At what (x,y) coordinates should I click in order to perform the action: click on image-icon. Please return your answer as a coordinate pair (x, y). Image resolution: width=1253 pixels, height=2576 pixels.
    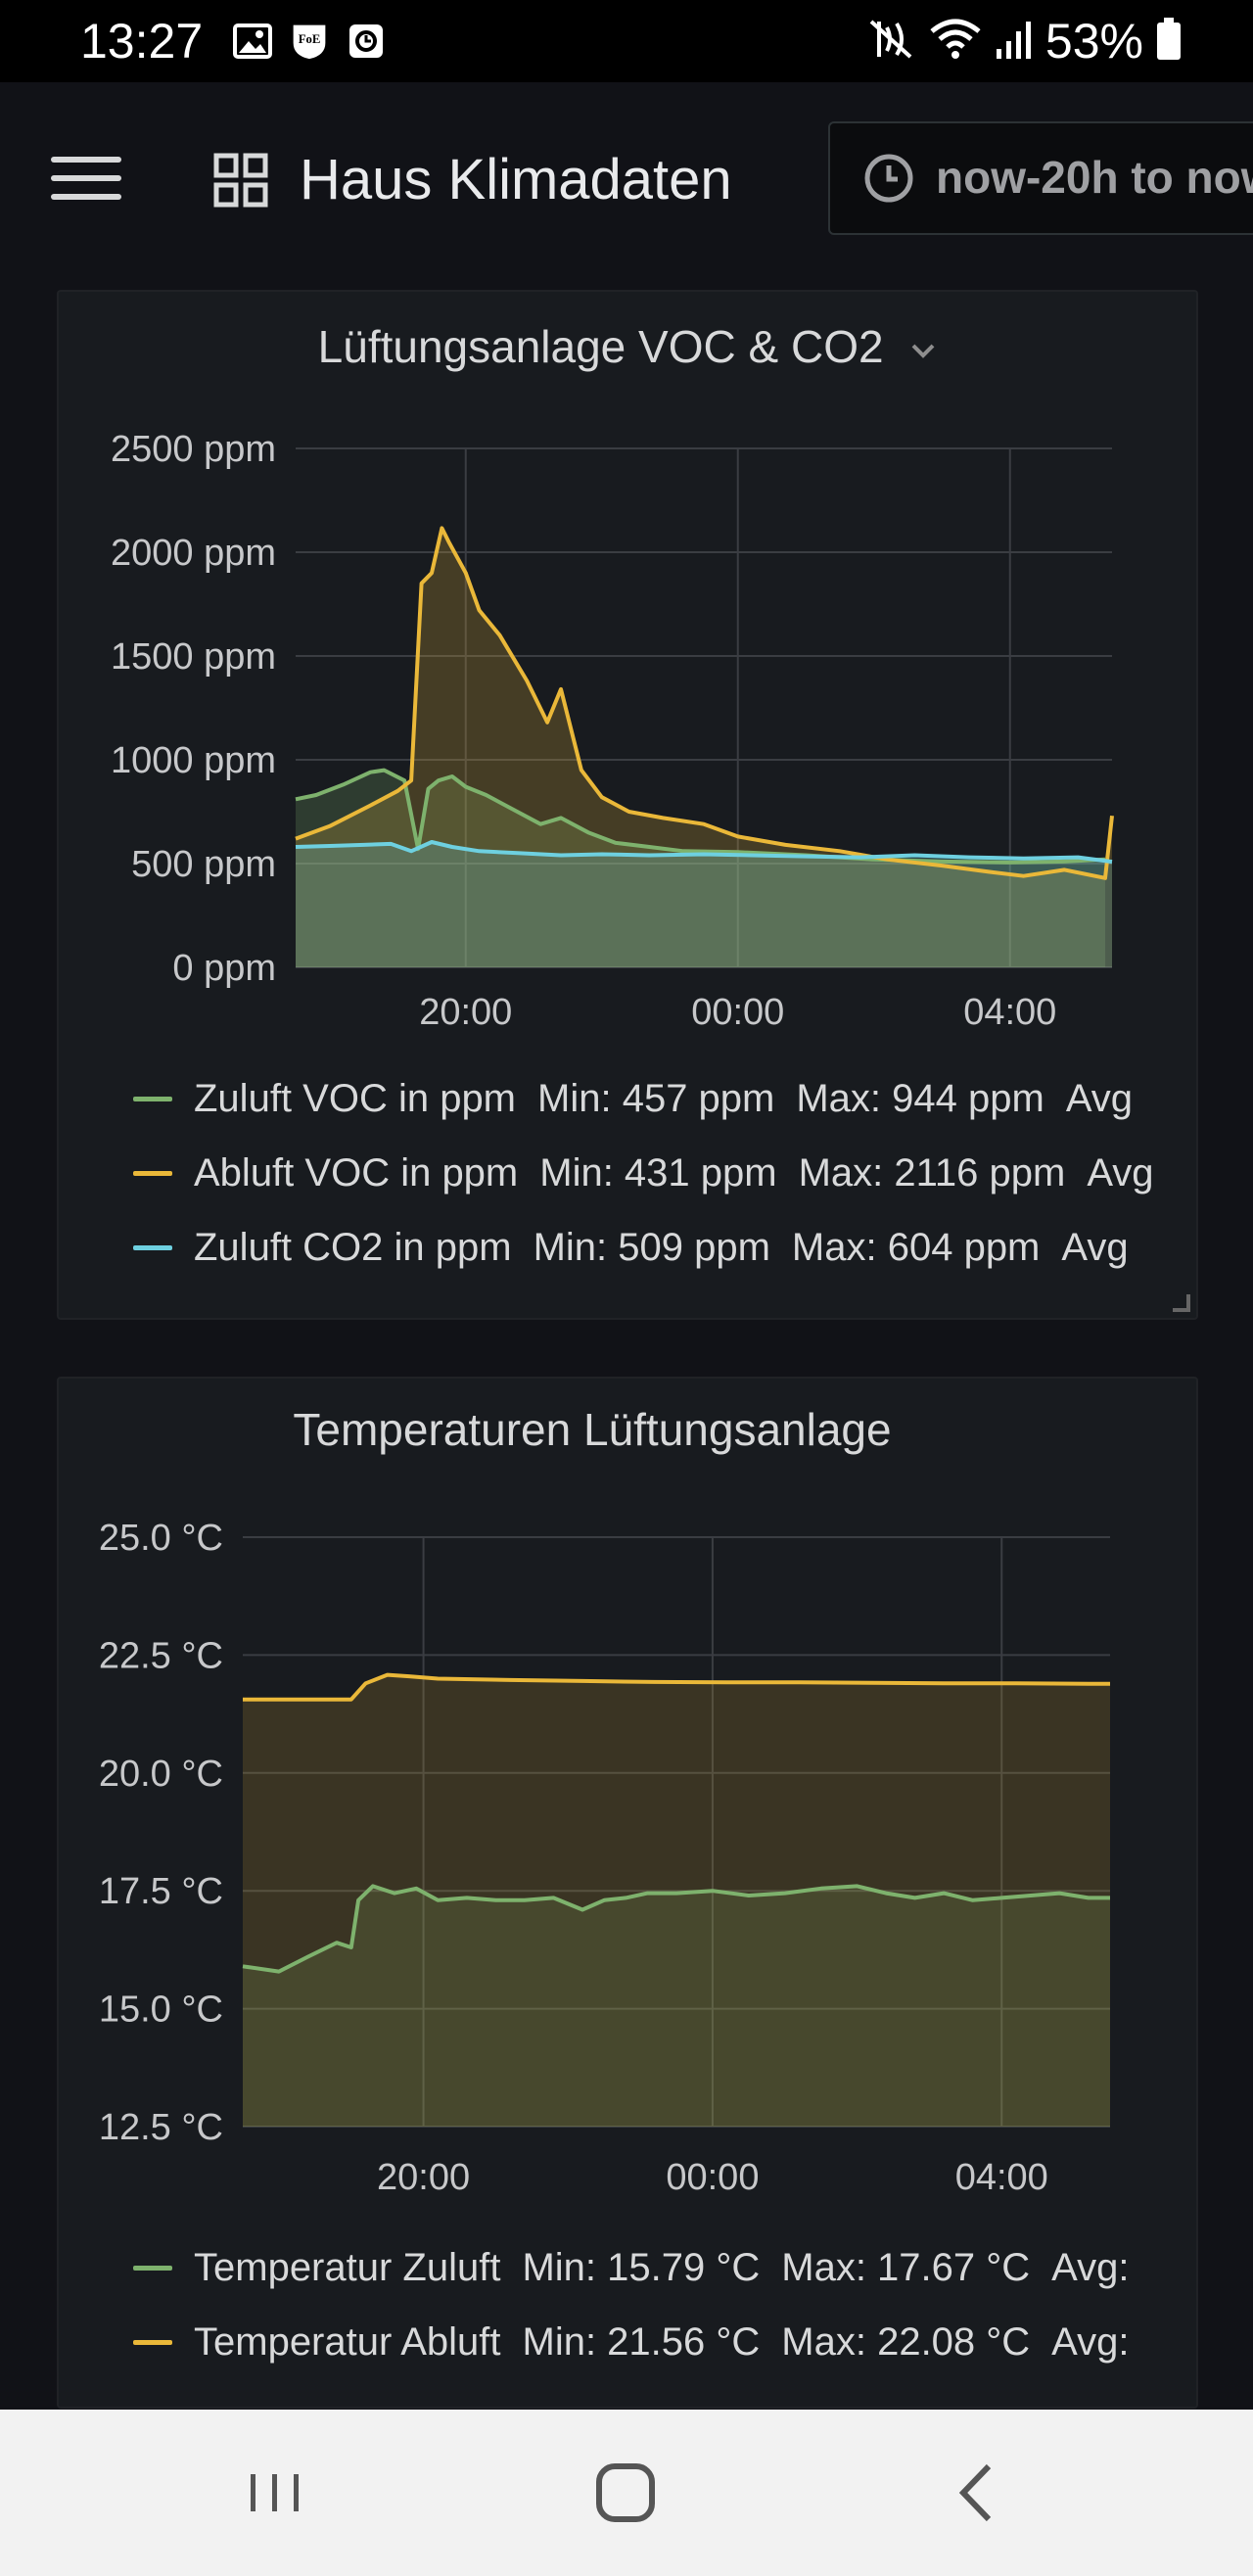
    Looking at the image, I should click on (252, 41).